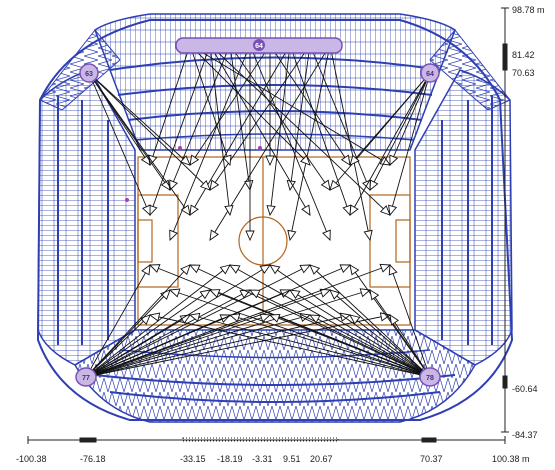 The height and width of the screenshot is (470, 555). What do you see at coordinates (93, 459) in the screenshot?
I see `x-label: -76.18` at bounding box center [93, 459].